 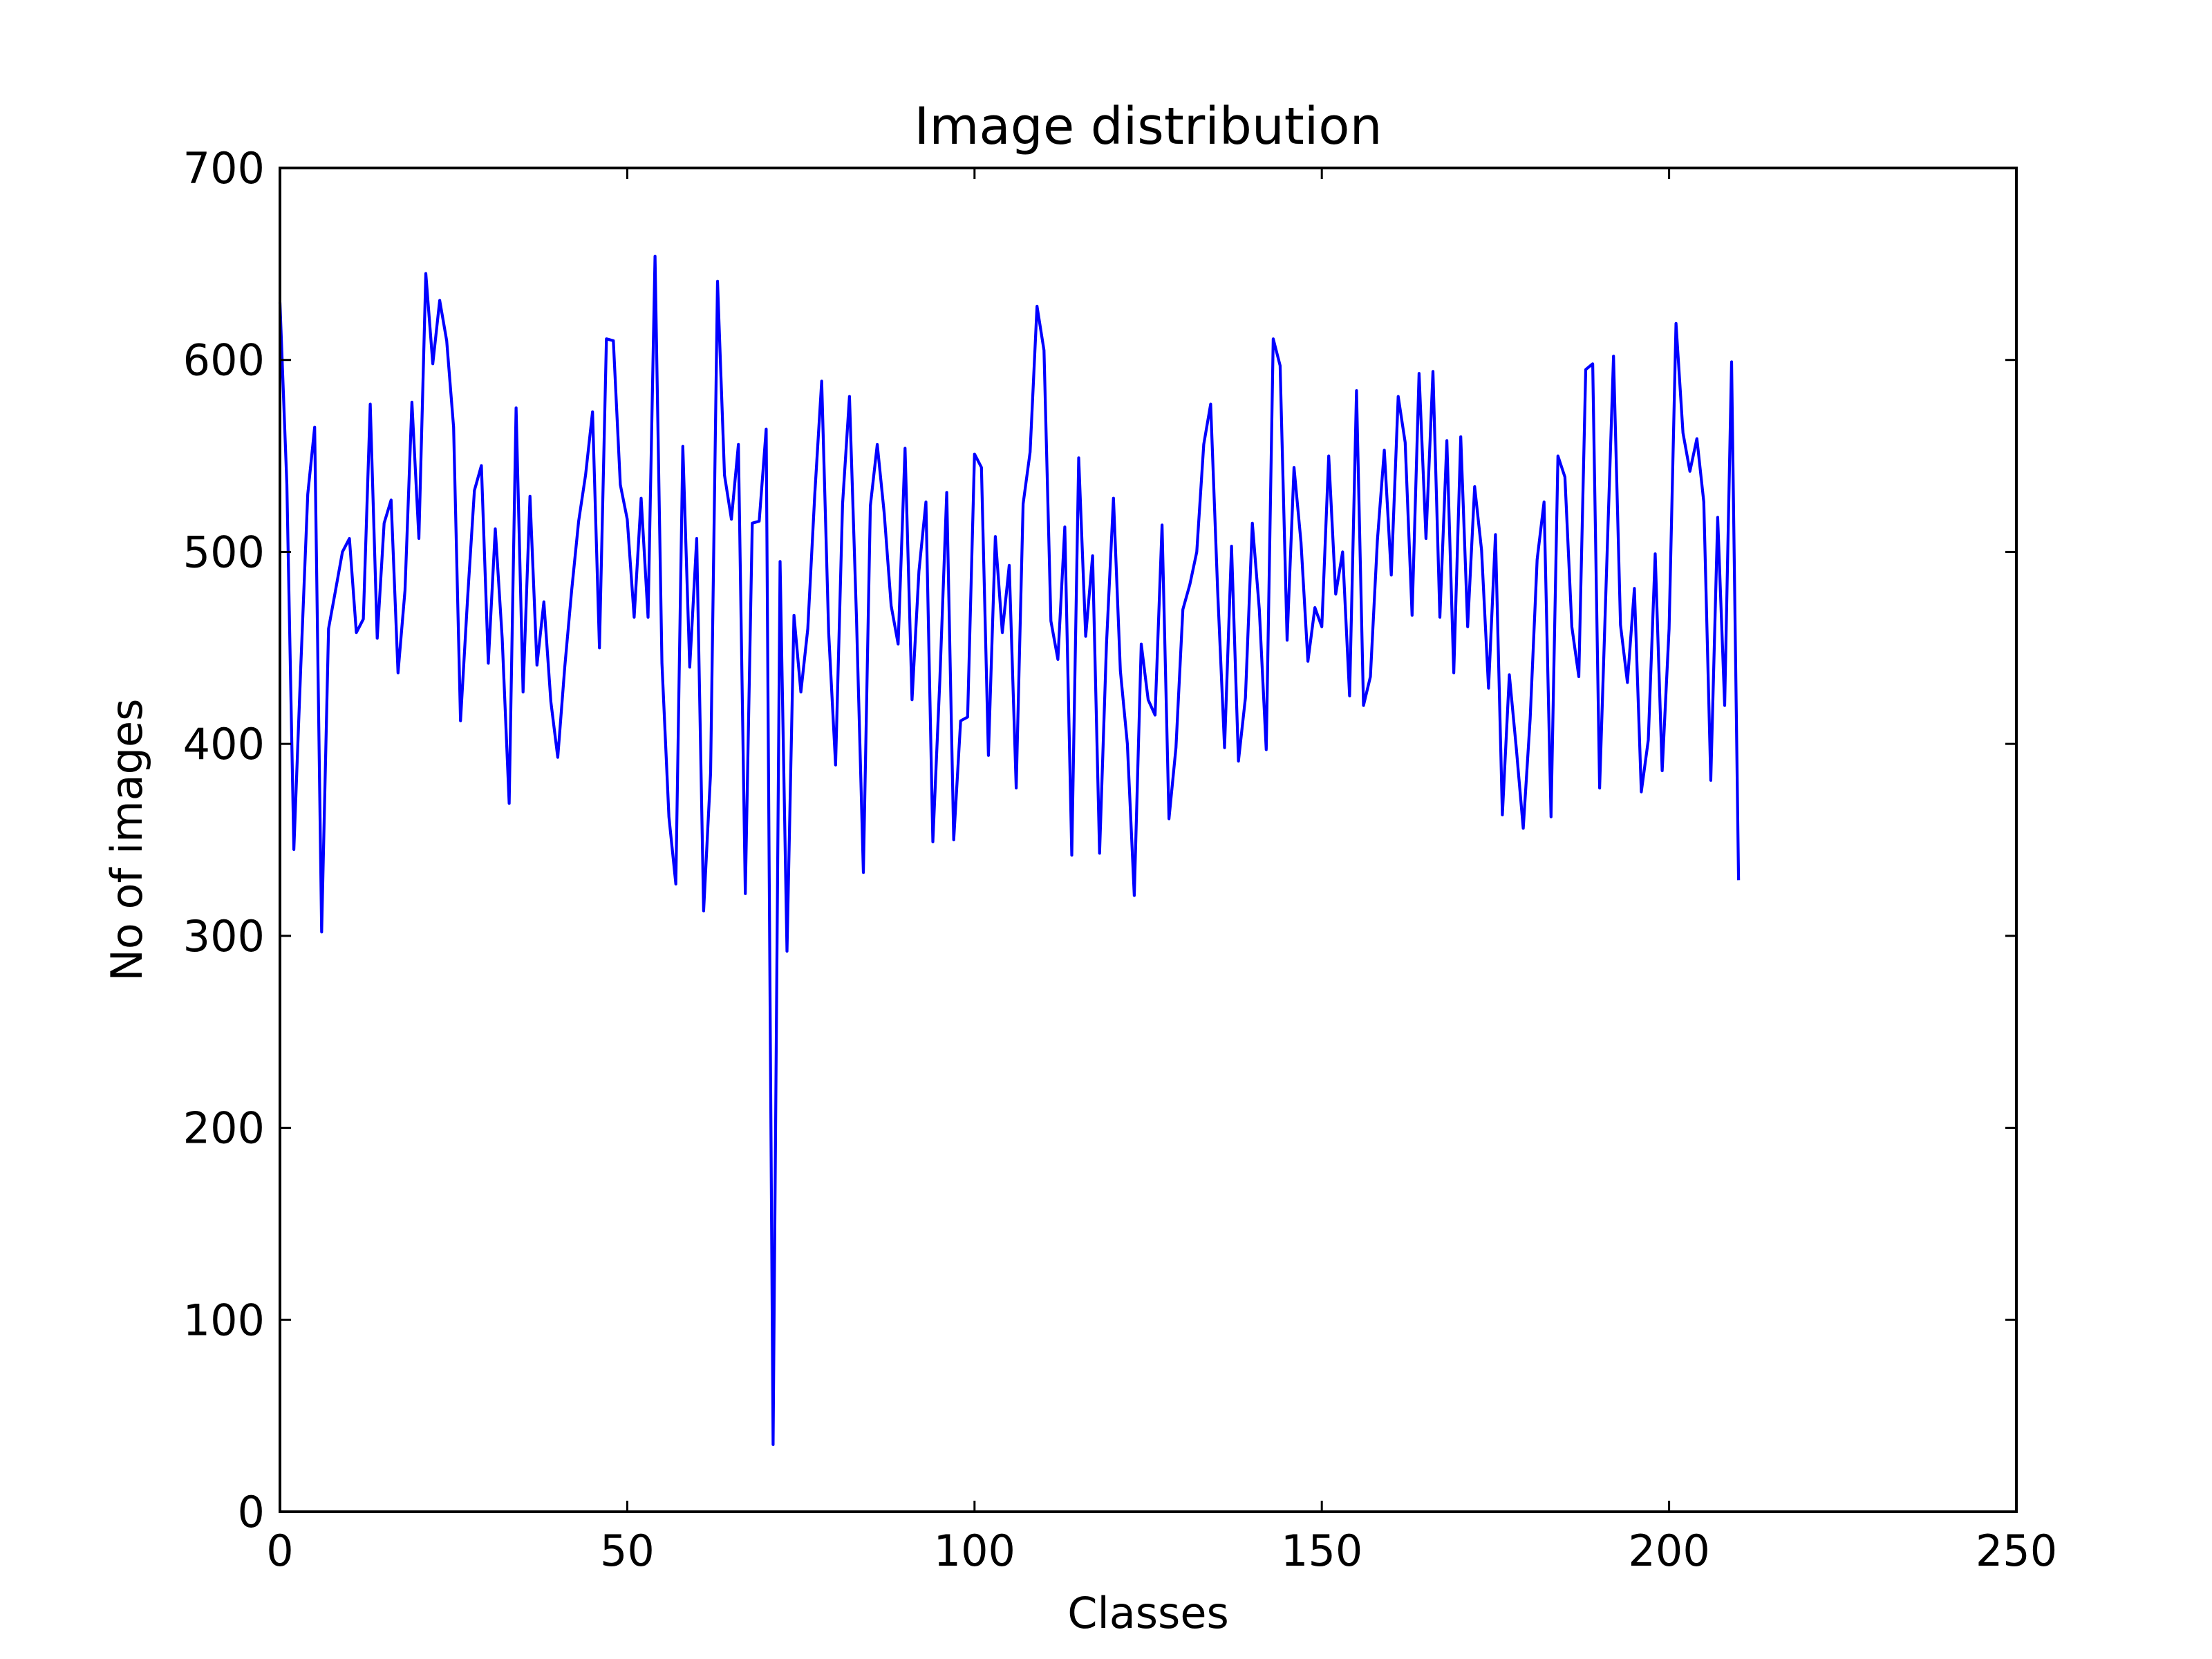 What do you see at coordinates (1148, 1613) in the screenshot?
I see `x-axis-label: Classes` at bounding box center [1148, 1613].